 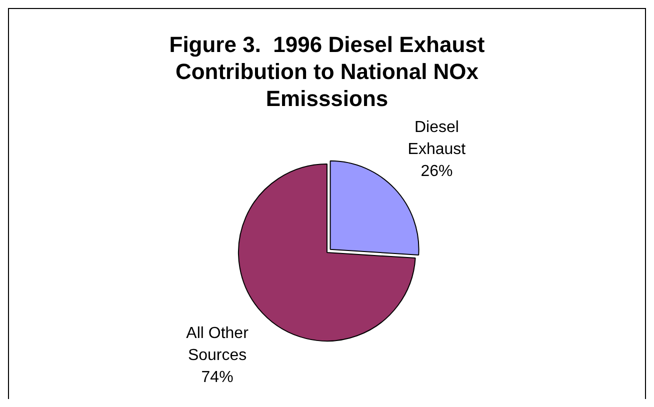 What do you see at coordinates (436, 171) in the screenshot?
I see `data-label: 26%` at bounding box center [436, 171].